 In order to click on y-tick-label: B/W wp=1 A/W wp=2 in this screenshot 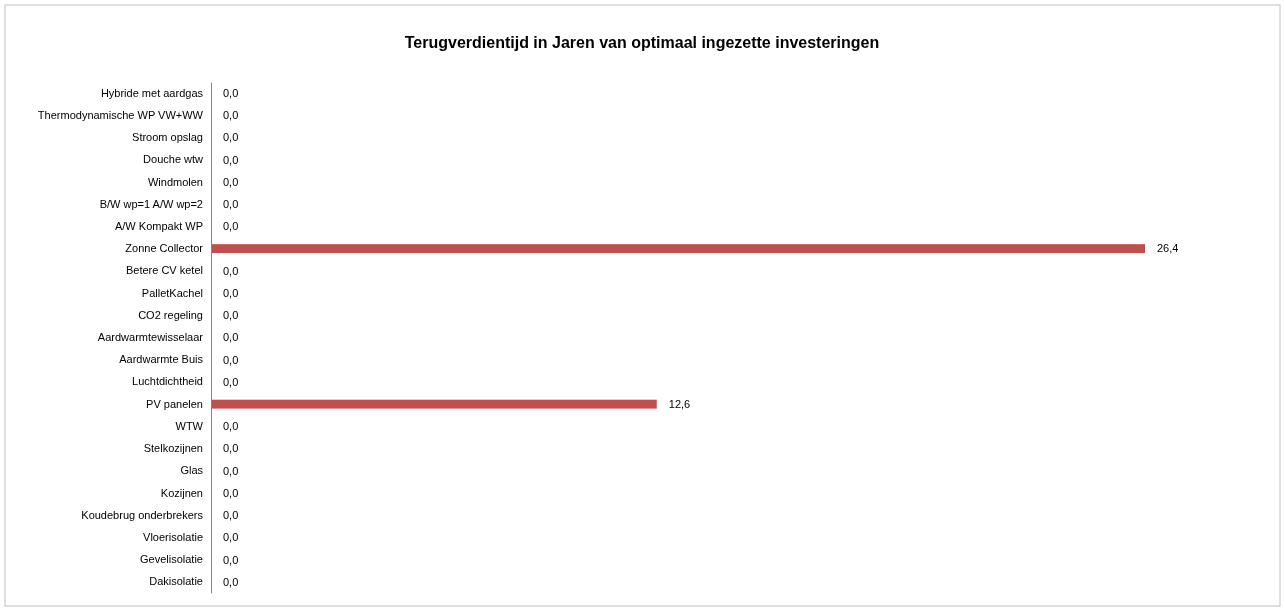, I will do `click(151, 203)`.